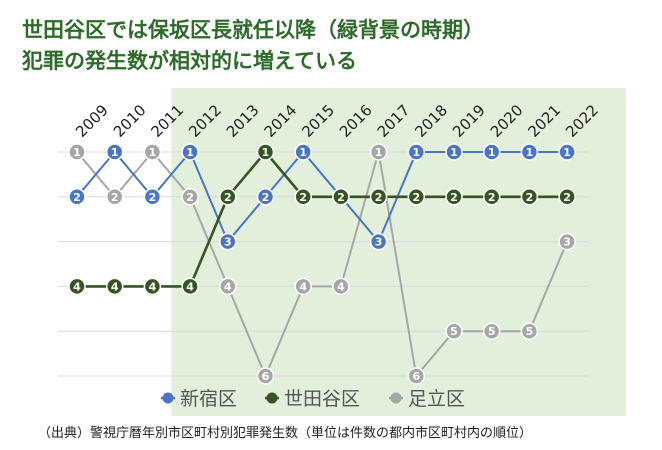  I want to click on legend: 新宿区 世田谷区 足立区, so click(313, 399).